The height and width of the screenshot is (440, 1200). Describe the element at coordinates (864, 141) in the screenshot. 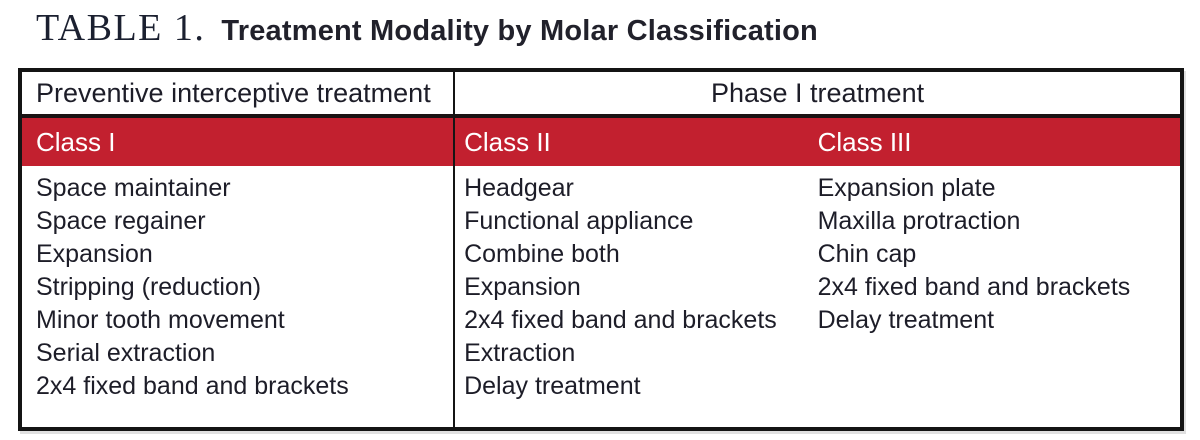

I see `class-iii-label: Class III` at that location.